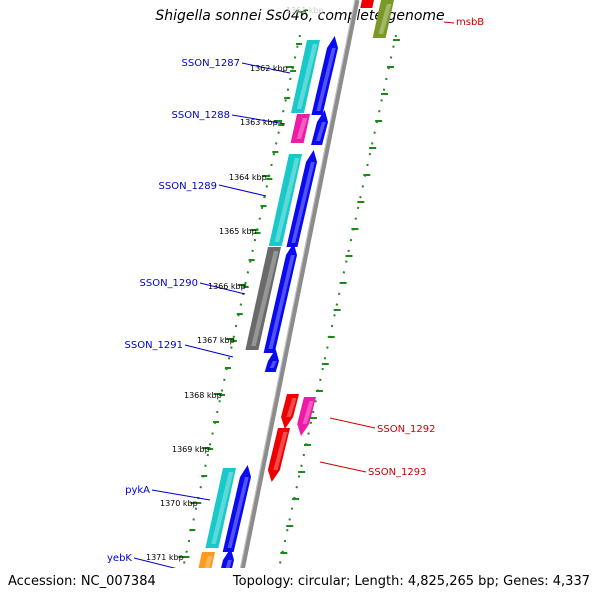 Image resolution: width=600 pixels, height=600 pixels. What do you see at coordinates (223, 574) in the screenshot?
I see `cds-yebk-arrow` at bounding box center [223, 574].